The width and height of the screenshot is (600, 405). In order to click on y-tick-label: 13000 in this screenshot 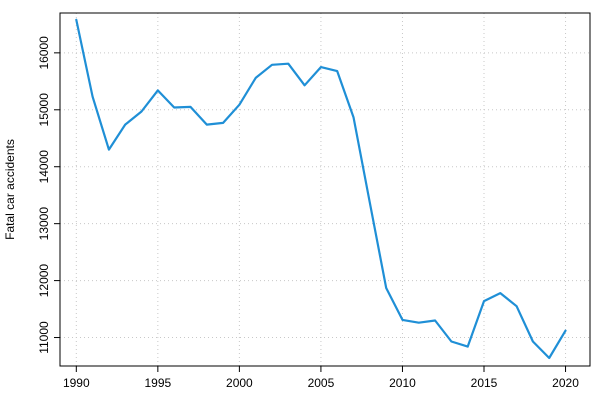, I will do `click(44, 224)`.